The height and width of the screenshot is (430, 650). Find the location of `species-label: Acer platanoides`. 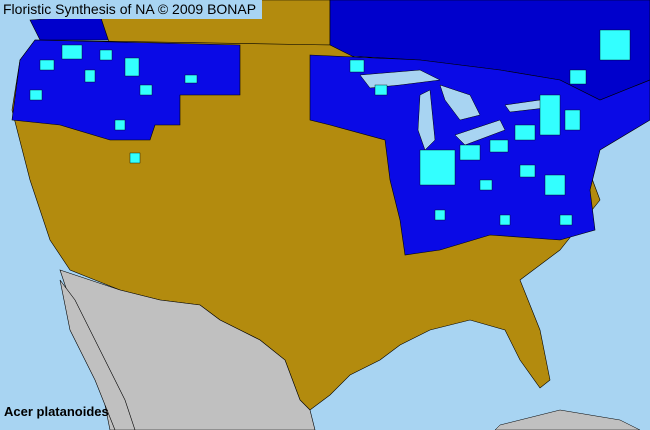

species-label: Acer platanoides is located at coordinates (56, 411).